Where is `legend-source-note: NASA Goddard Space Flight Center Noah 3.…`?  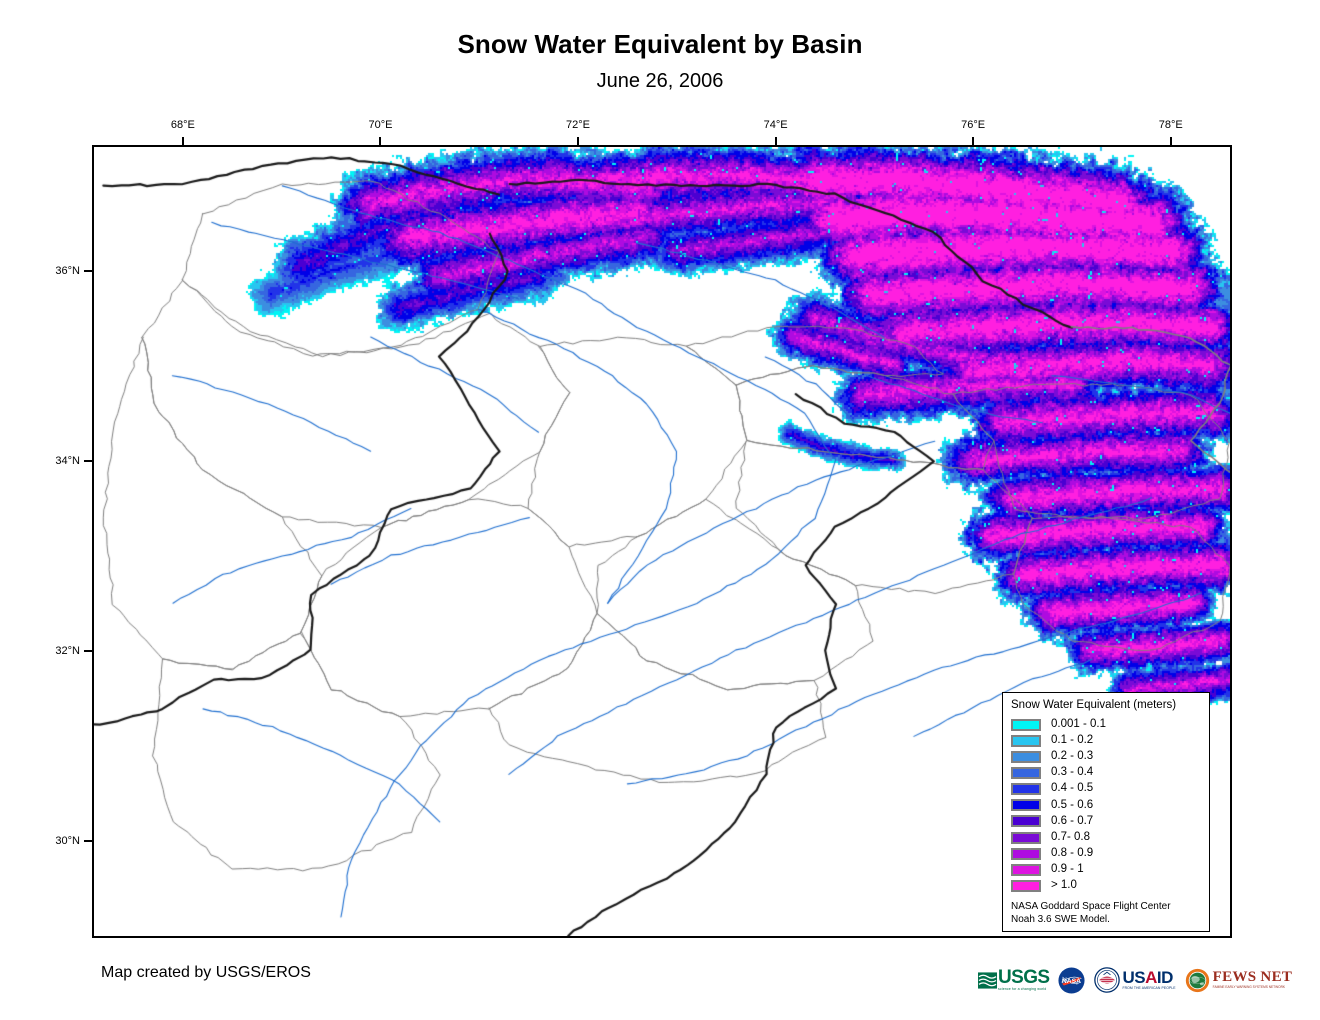
legend-source-note: NASA Goddard Space Flight Center Noah 3.… is located at coordinates (1091, 912).